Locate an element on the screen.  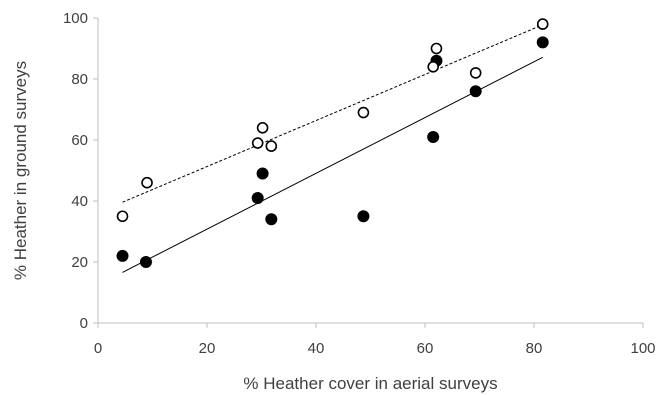
y-axis-ticks: 0 20 40 60 80 100 is located at coordinates (80, 171).